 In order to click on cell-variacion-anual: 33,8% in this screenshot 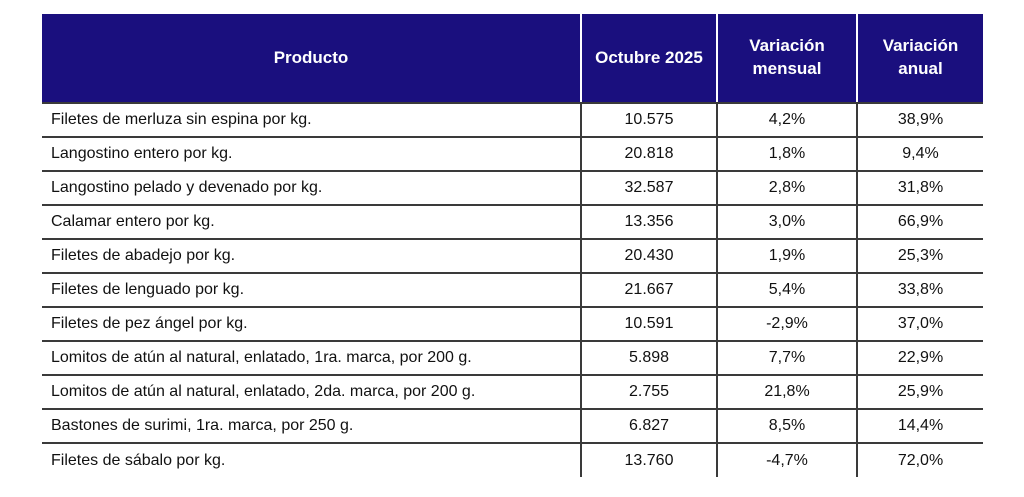, I will do `click(919, 290)`.